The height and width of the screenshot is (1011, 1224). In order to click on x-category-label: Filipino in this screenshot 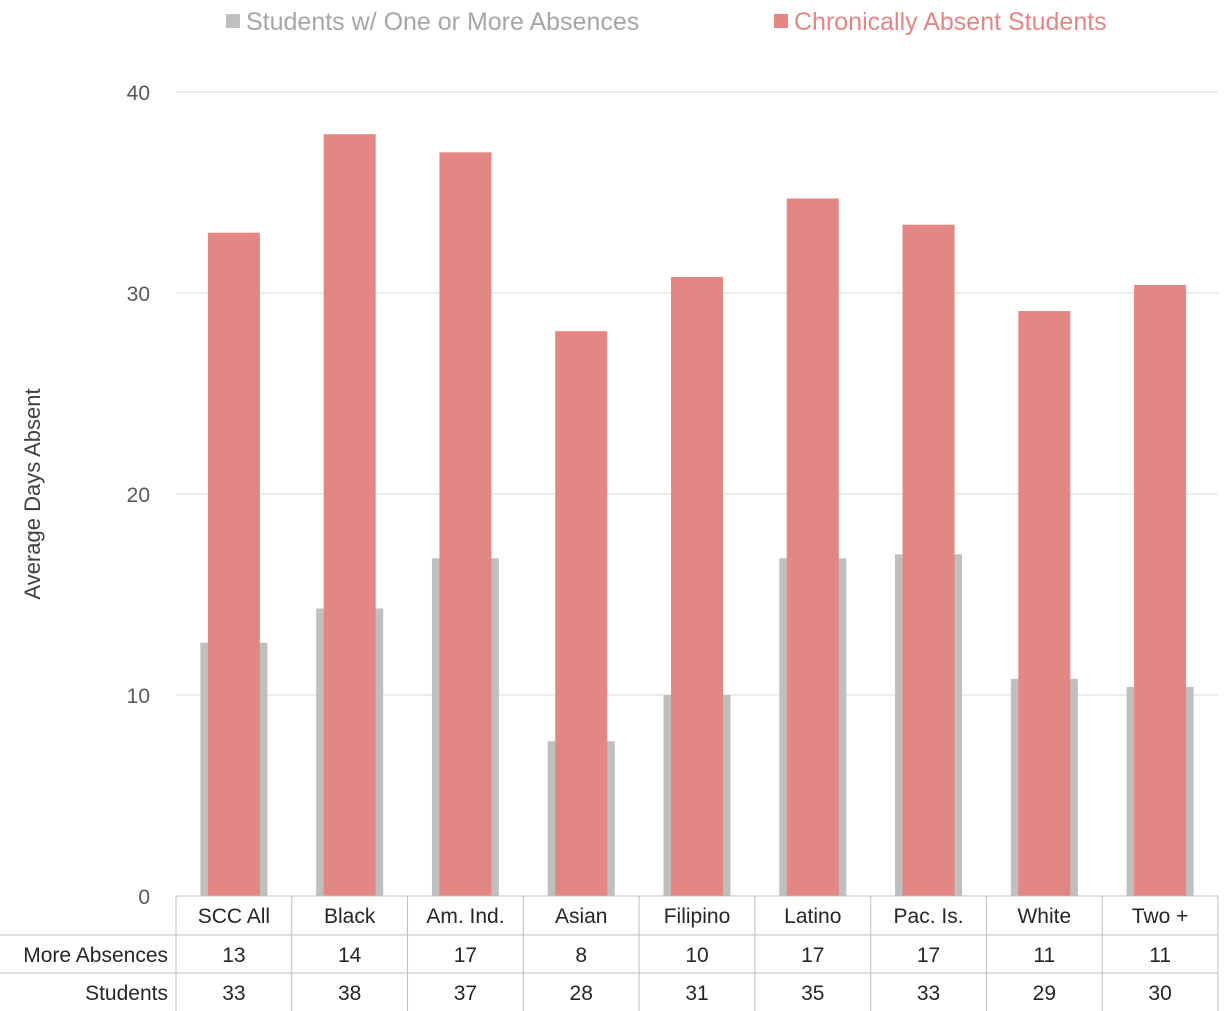, I will do `click(697, 916)`.